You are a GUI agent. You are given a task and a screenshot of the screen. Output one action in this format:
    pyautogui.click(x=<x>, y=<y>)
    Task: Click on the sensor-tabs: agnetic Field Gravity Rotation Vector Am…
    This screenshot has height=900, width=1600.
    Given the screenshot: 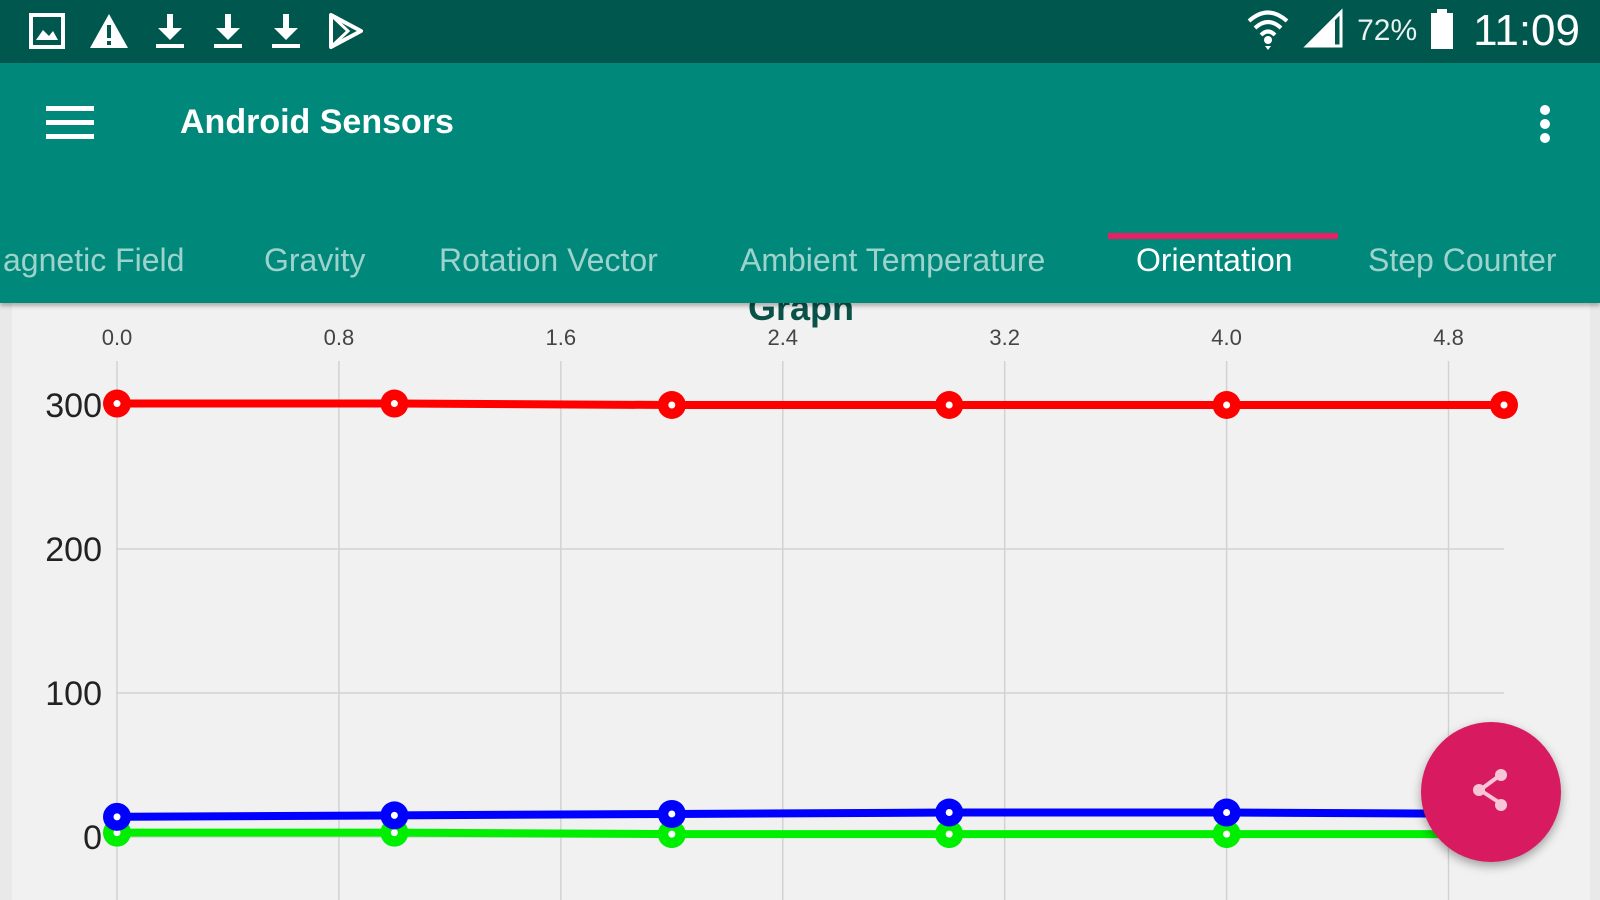 What is the action you would take?
    pyautogui.click(x=800, y=260)
    